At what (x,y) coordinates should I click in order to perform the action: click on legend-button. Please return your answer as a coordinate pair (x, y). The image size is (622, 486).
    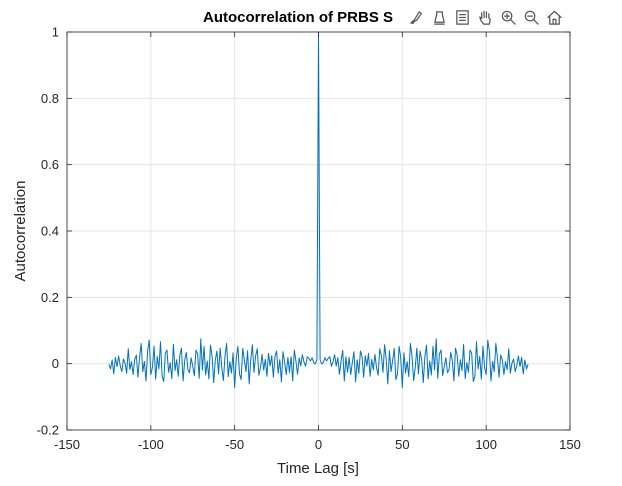
    Looking at the image, I should click on (462, 17).